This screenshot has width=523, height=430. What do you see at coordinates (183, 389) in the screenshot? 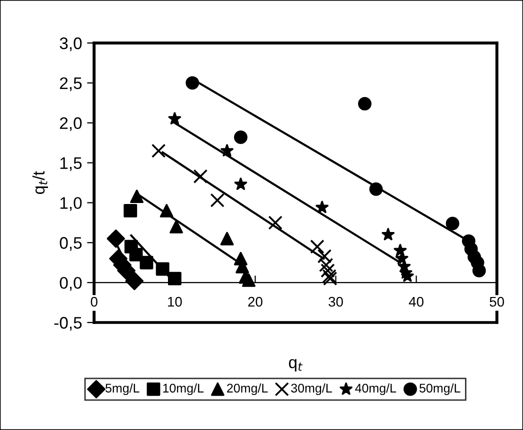
I see `legend-label: 10mg/L` at bounding box center [183, 389].